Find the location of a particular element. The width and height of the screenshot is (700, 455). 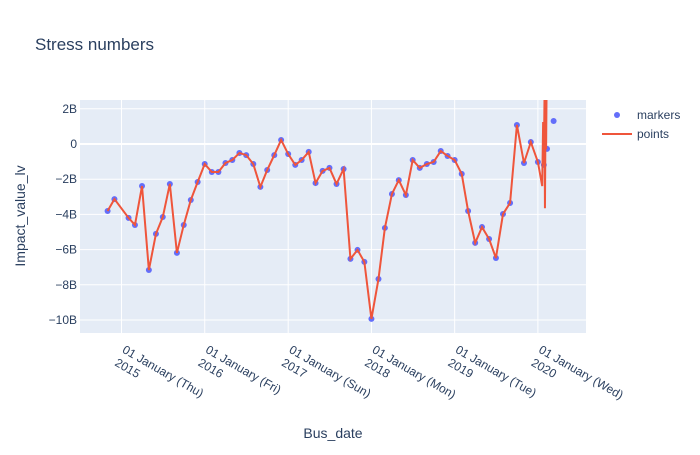

x-tick-label: 01 January (Tue)2019 is located at coordinates (492, 377).